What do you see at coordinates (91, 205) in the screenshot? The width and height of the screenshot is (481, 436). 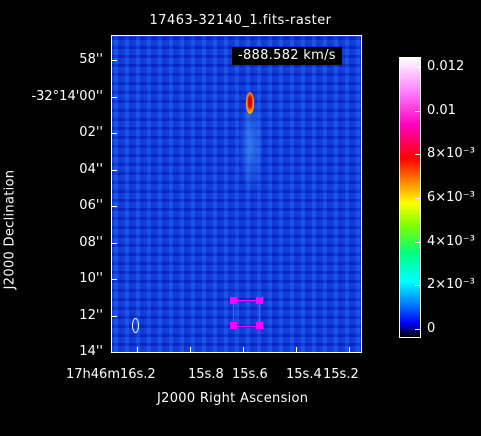 I see `y-tick-label: 06''` at bounding box center [91, 205].